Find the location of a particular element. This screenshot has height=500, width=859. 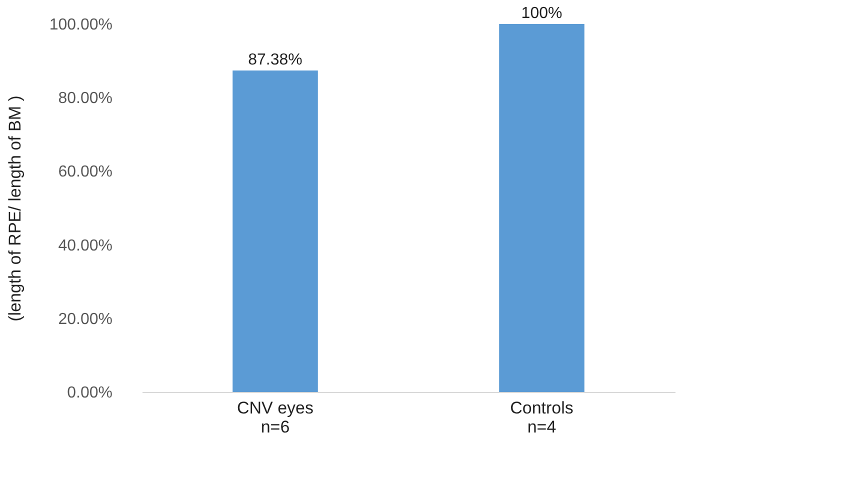

y-axis-title: (length of RPE/ length of BM ) is located at coordinates (14, 209).